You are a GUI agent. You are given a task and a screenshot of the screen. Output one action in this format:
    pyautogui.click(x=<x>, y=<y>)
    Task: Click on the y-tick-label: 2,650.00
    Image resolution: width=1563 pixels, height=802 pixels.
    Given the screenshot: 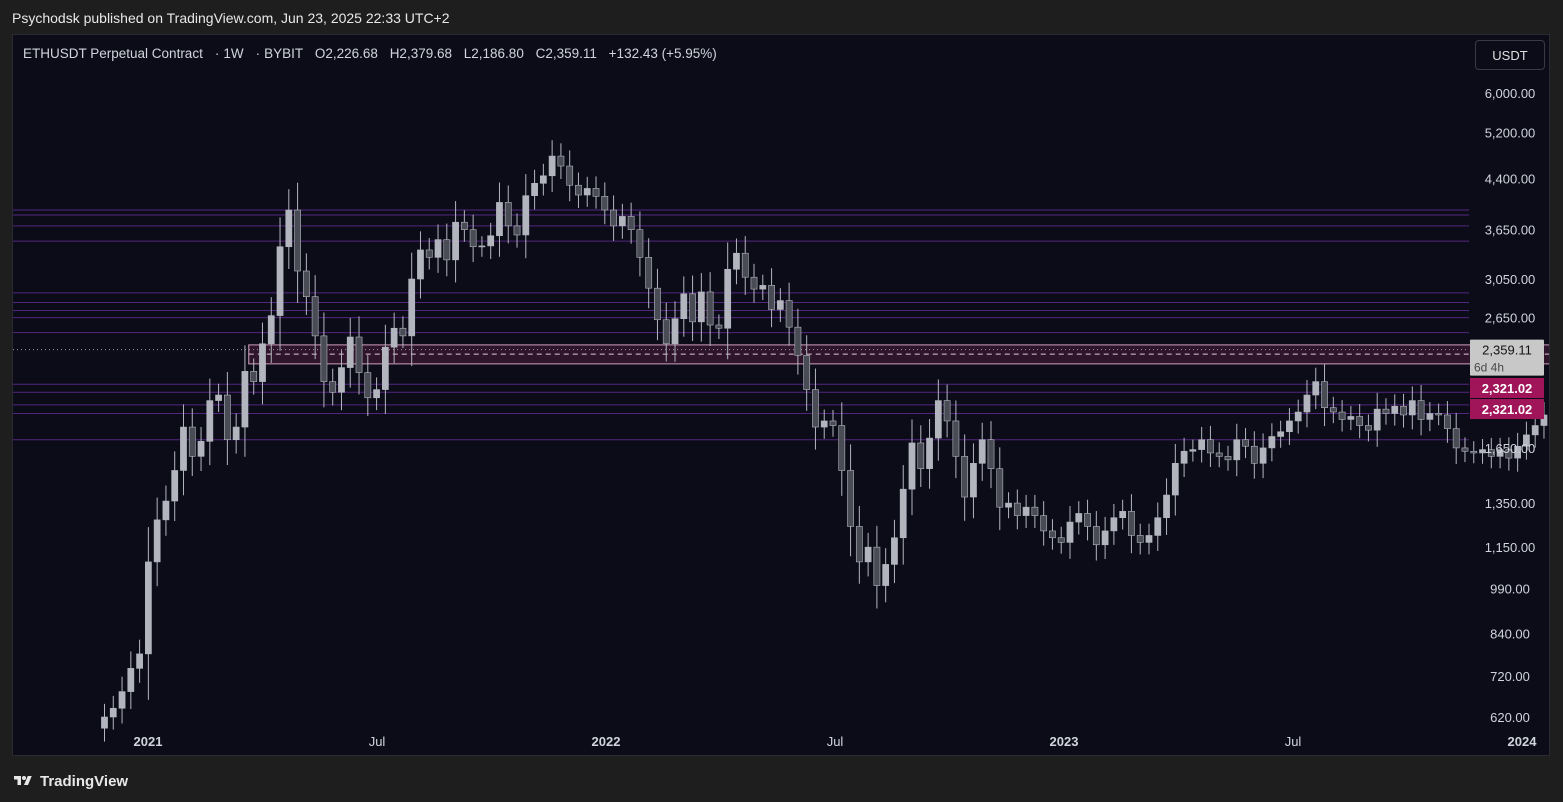 What is the action you would take?
    pyautogui.click(x=1510, y=318)
    